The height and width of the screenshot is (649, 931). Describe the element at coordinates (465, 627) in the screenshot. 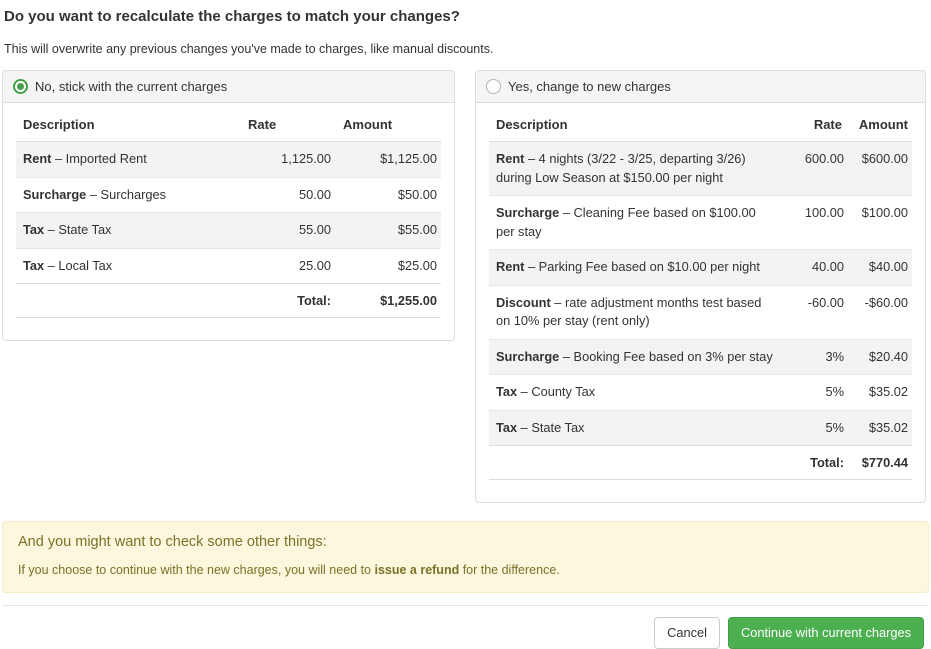

I see `dialog-footer: Cancel Continue with current charges` at that location.